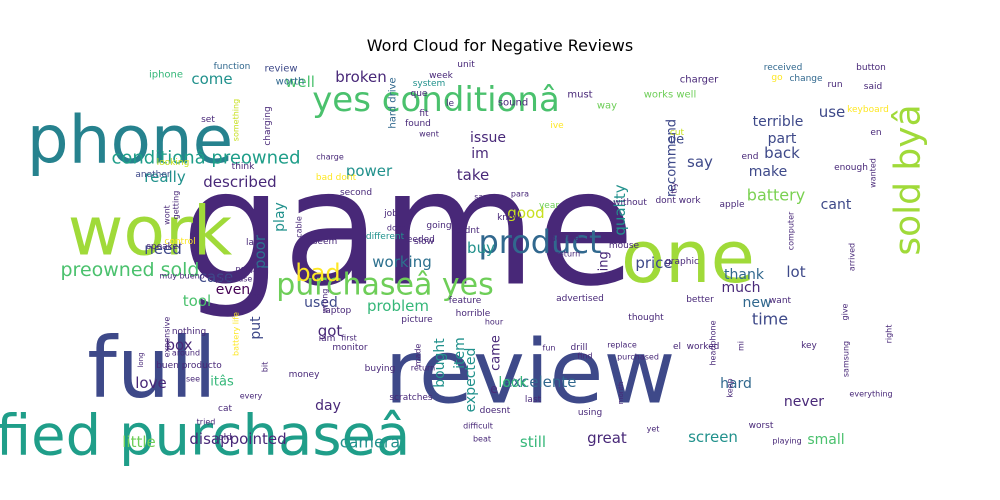 The height and width of the screenshot is (500, 1000). What do you see at coordinates (713, 437) in the screenshot?
I see `word-screen: screen` at bounding box center [713, 437].